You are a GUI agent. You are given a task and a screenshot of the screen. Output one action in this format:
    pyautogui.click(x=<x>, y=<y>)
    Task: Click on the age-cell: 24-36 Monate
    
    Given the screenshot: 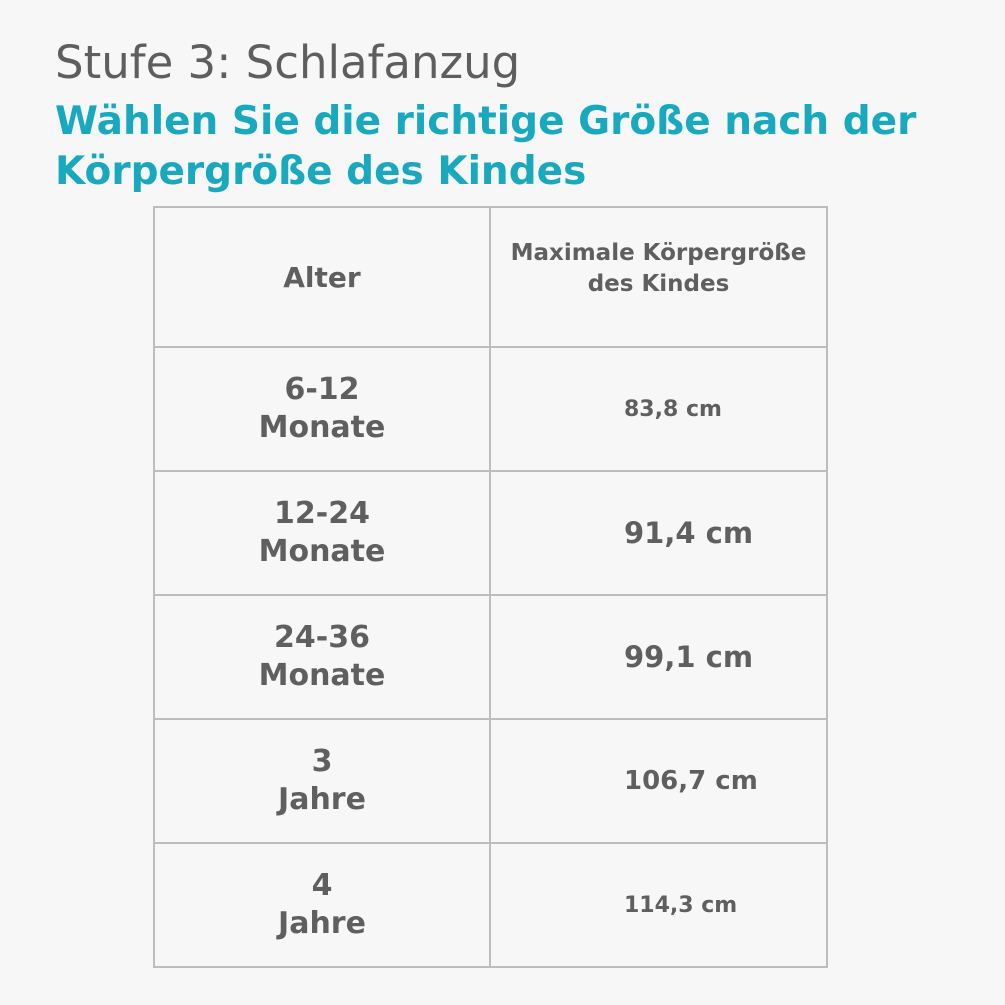 What is the action you would take?
    pyautogui.click(x=322, y=657)
    